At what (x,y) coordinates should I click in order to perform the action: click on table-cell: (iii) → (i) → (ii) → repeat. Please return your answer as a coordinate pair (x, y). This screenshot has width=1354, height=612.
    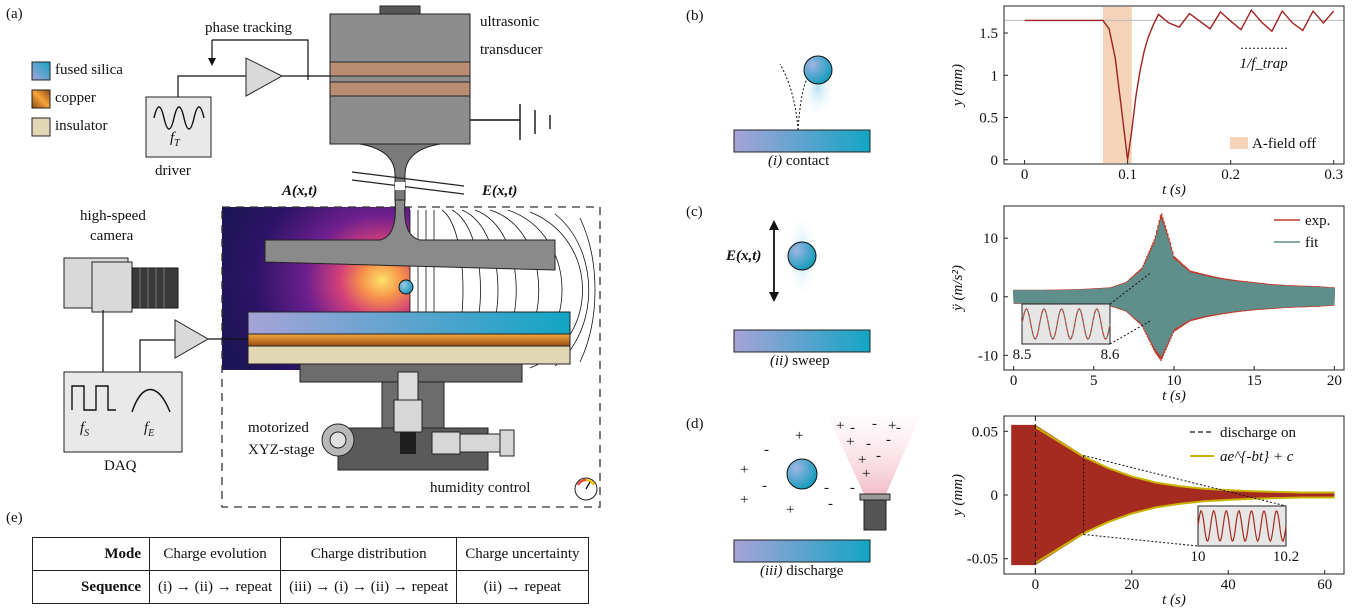
    Looking at the image, I should click on (369, 587).